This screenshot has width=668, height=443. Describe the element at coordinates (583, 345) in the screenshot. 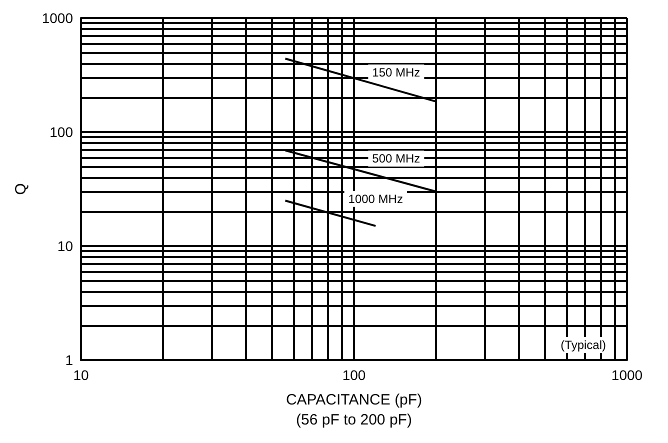

I see `annotation: (Typical)` at that location.